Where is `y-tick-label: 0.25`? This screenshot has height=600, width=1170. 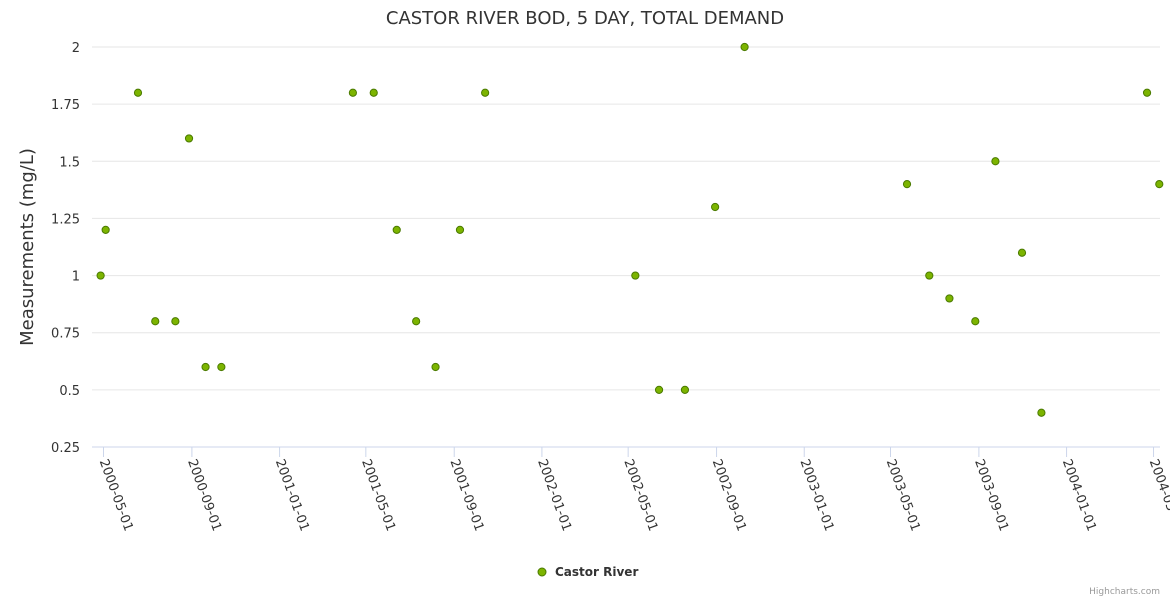 y-tick-label: 0.25 is located at coordinates (65, 448).